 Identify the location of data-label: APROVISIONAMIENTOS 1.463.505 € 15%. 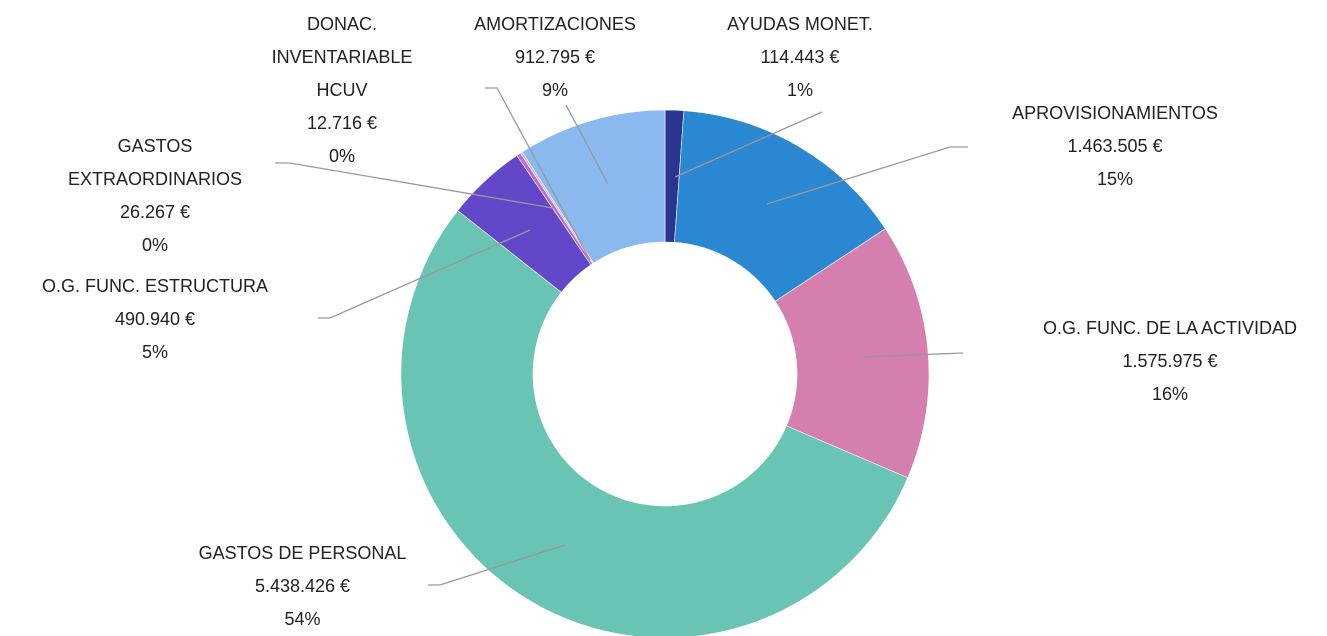
(1115, 146).